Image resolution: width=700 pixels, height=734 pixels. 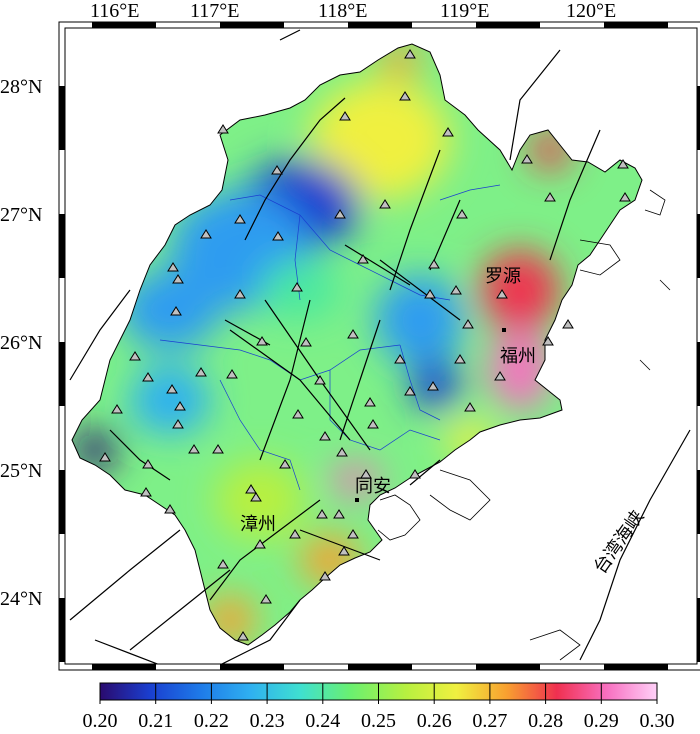 I want to click on colorbar-tick-label: 0.21, so click(x=155, y=721).